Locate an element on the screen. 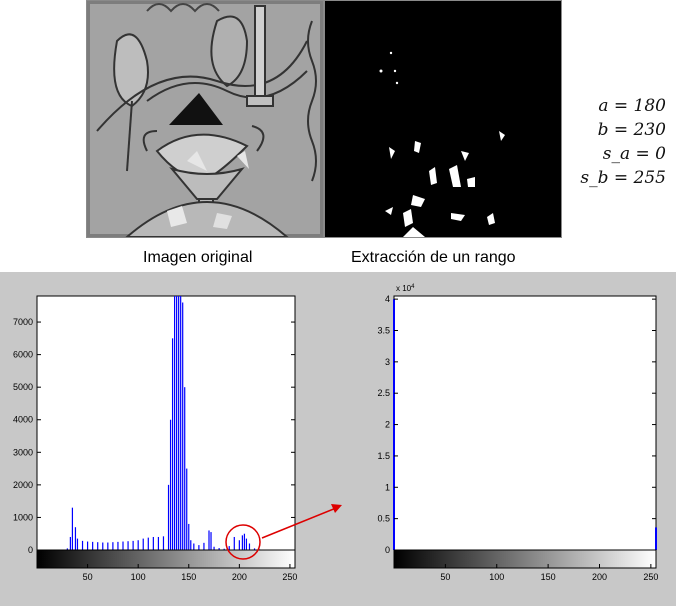 The width and height of the screenshot is (676, 606). ext-x-tick-label: 50 is located at coordinates (445, 577).